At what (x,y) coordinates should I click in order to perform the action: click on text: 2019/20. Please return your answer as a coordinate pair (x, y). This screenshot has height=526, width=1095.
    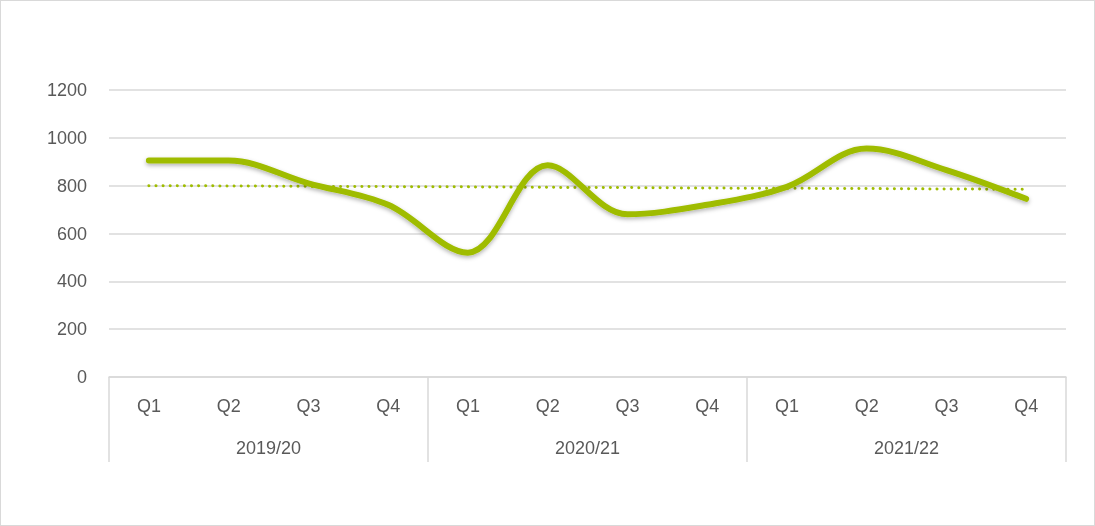
    Looking at the image, I should click on (268, 448).